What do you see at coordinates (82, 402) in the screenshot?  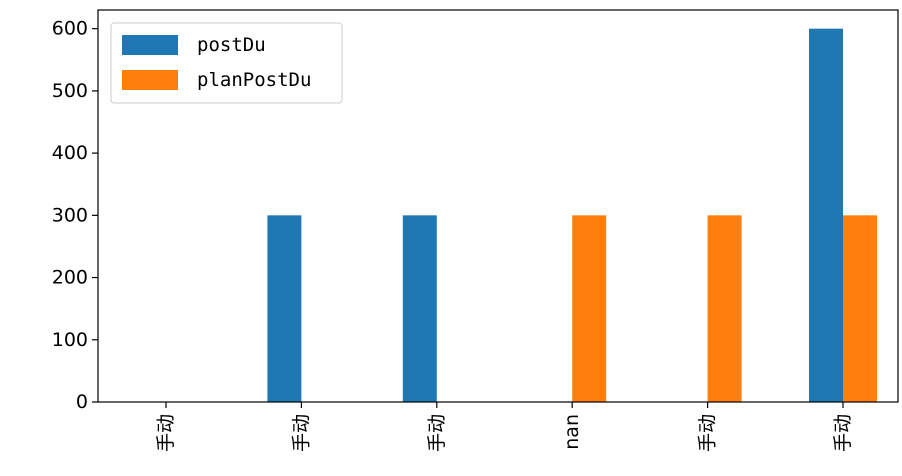 I see `y-tick-label-0: 0` at bounding box center [82, 402].